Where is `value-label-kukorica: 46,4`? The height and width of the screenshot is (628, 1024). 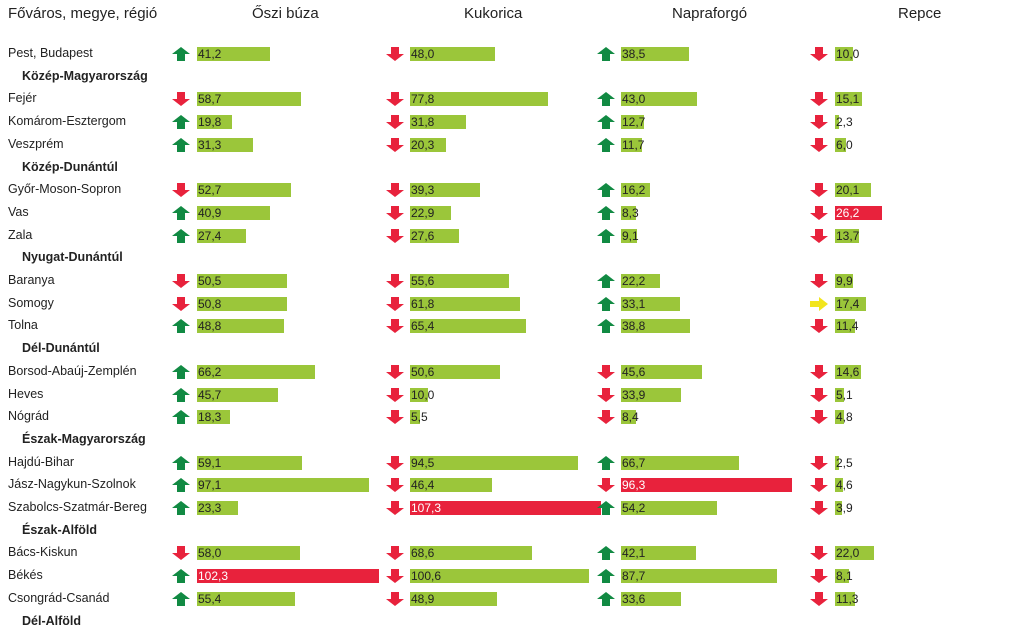
value-label-kukorica: 46,4 is located at coordinates (423, 485).